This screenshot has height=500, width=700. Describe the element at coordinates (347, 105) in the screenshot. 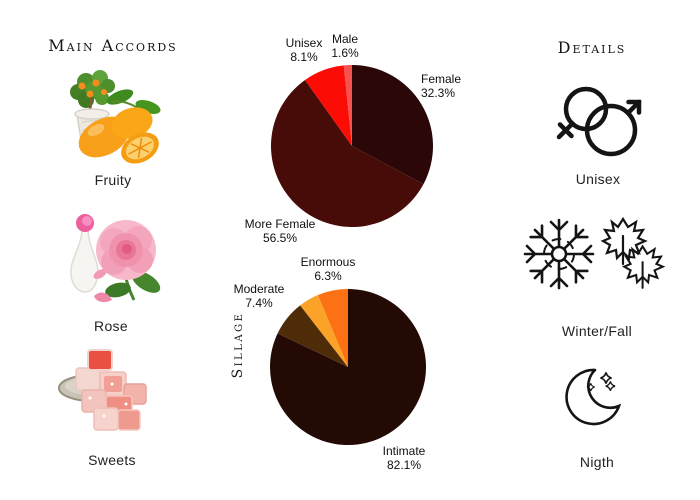

I see `pie-slice-male` at that location.